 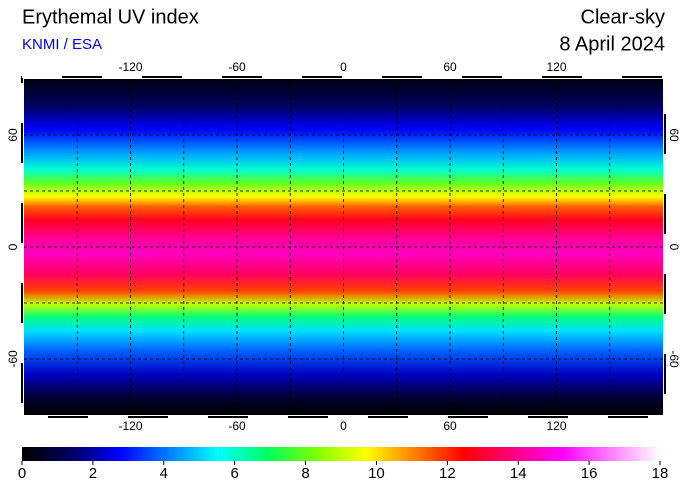 I want to click on colorbar-tick-label: 2, so click(x=93, y=473).